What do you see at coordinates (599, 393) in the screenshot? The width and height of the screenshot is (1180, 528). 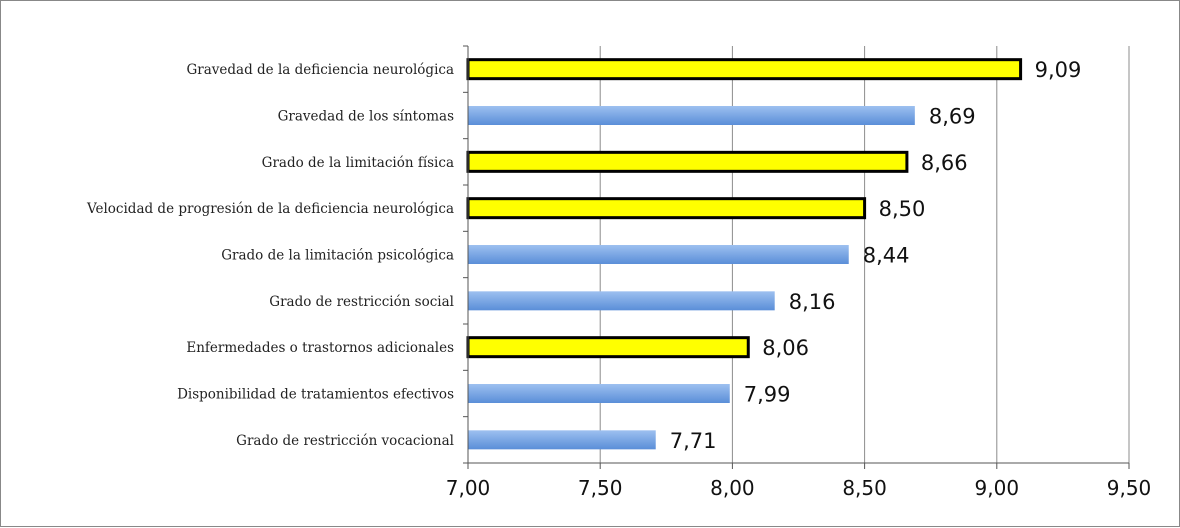 I see `bar-disponibilidad-de-tratamientos-efectivos` at bounding box center [599, 393].